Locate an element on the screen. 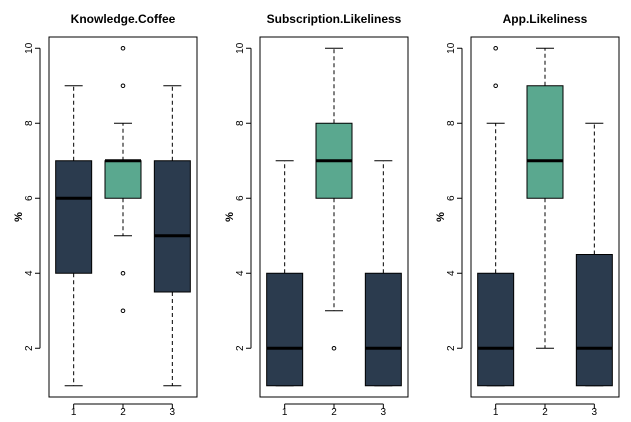 This screenshot has width=631, height=422. chart-title: App.Likeliness is located at coordinates (545, 19).